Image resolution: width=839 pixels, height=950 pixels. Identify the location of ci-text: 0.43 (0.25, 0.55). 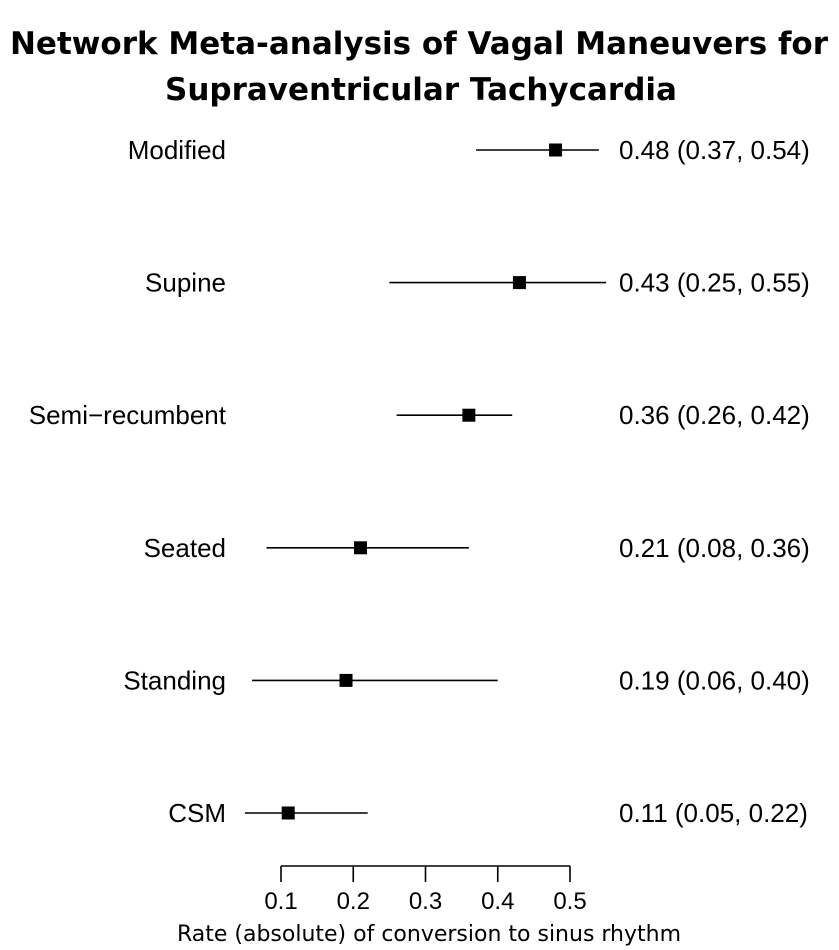
(714, 283).